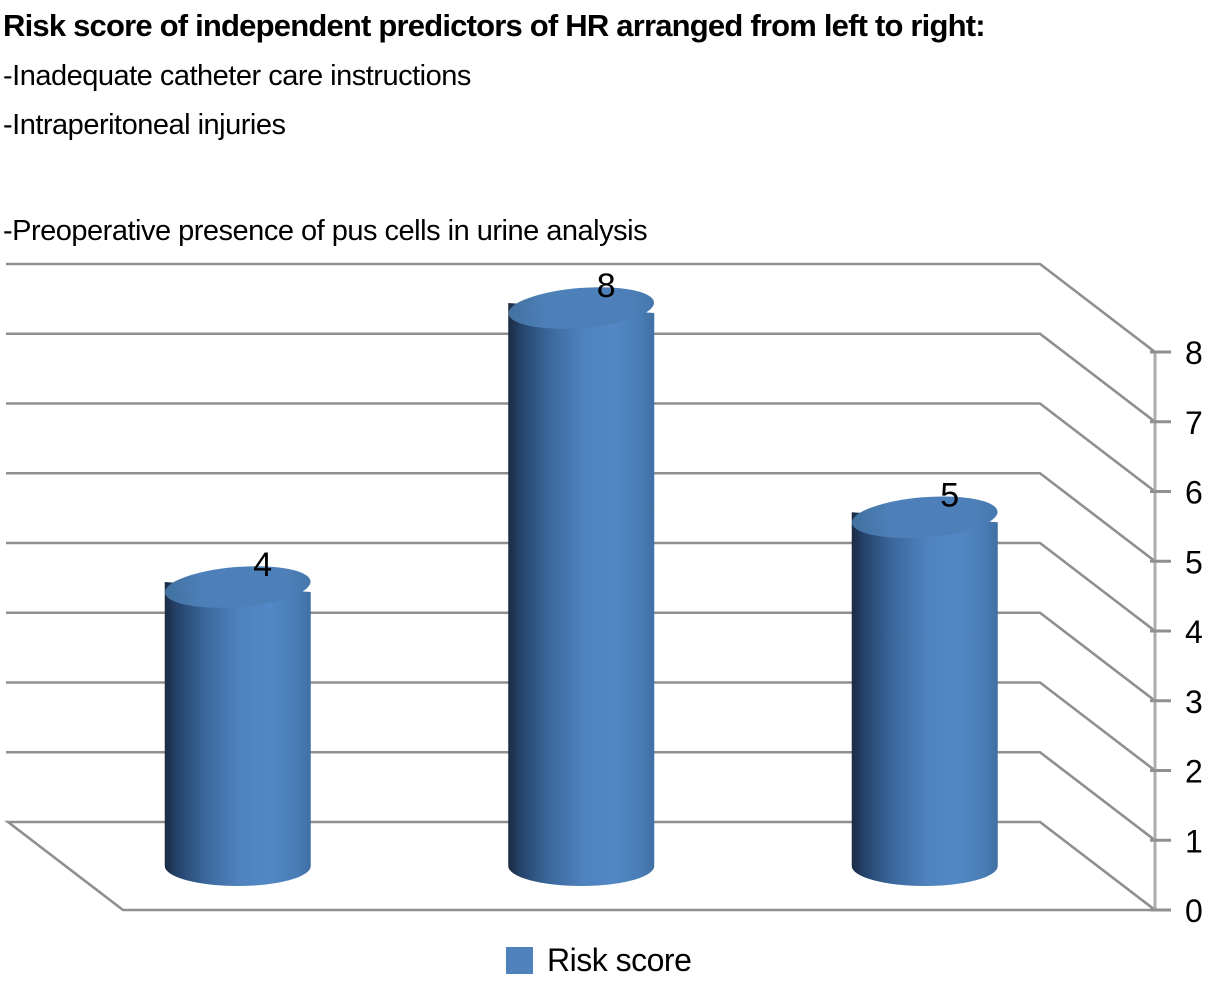 This screenshot has width=1208, height=990. I want to click on bar-data-label: 5, so click(949, 495).